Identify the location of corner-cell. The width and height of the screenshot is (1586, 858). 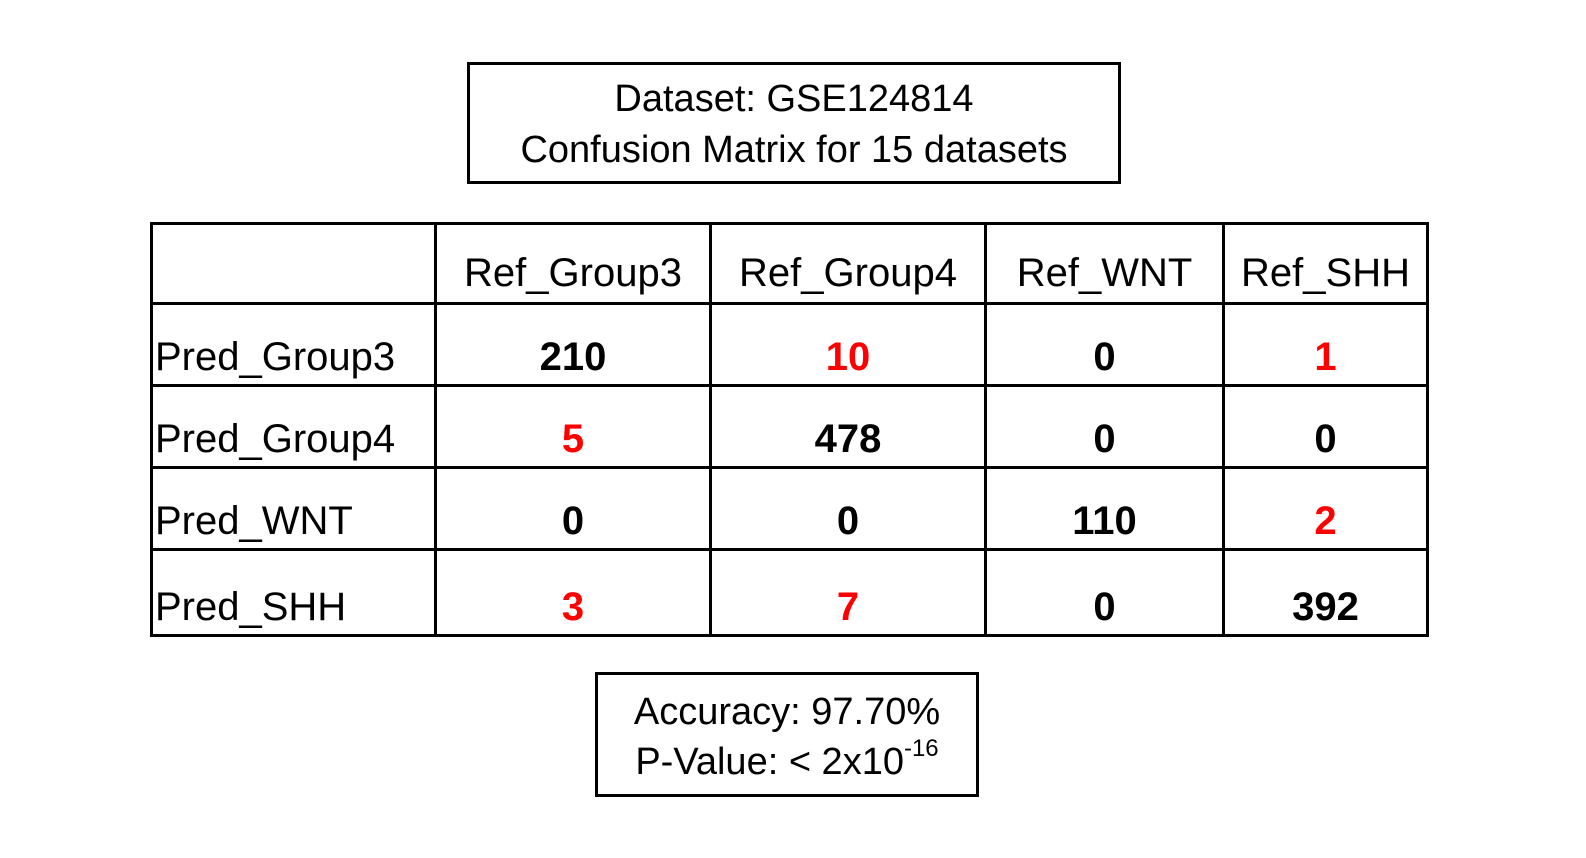
(293, 263).